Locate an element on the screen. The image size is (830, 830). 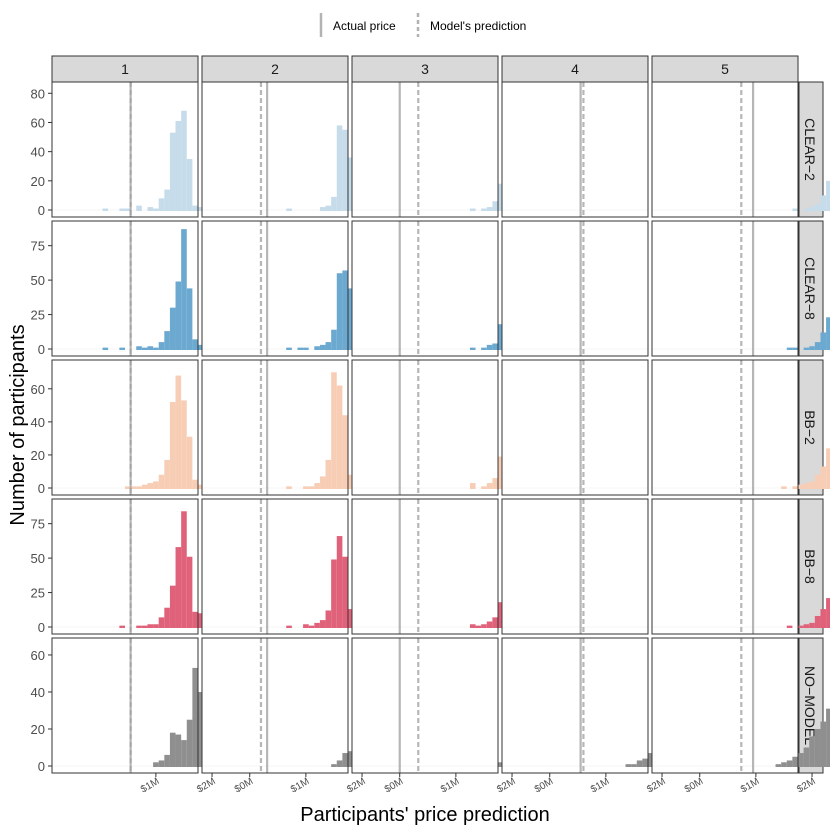
legend-model-prediction-label: Model's prediction is located at coordinates (478, 26).